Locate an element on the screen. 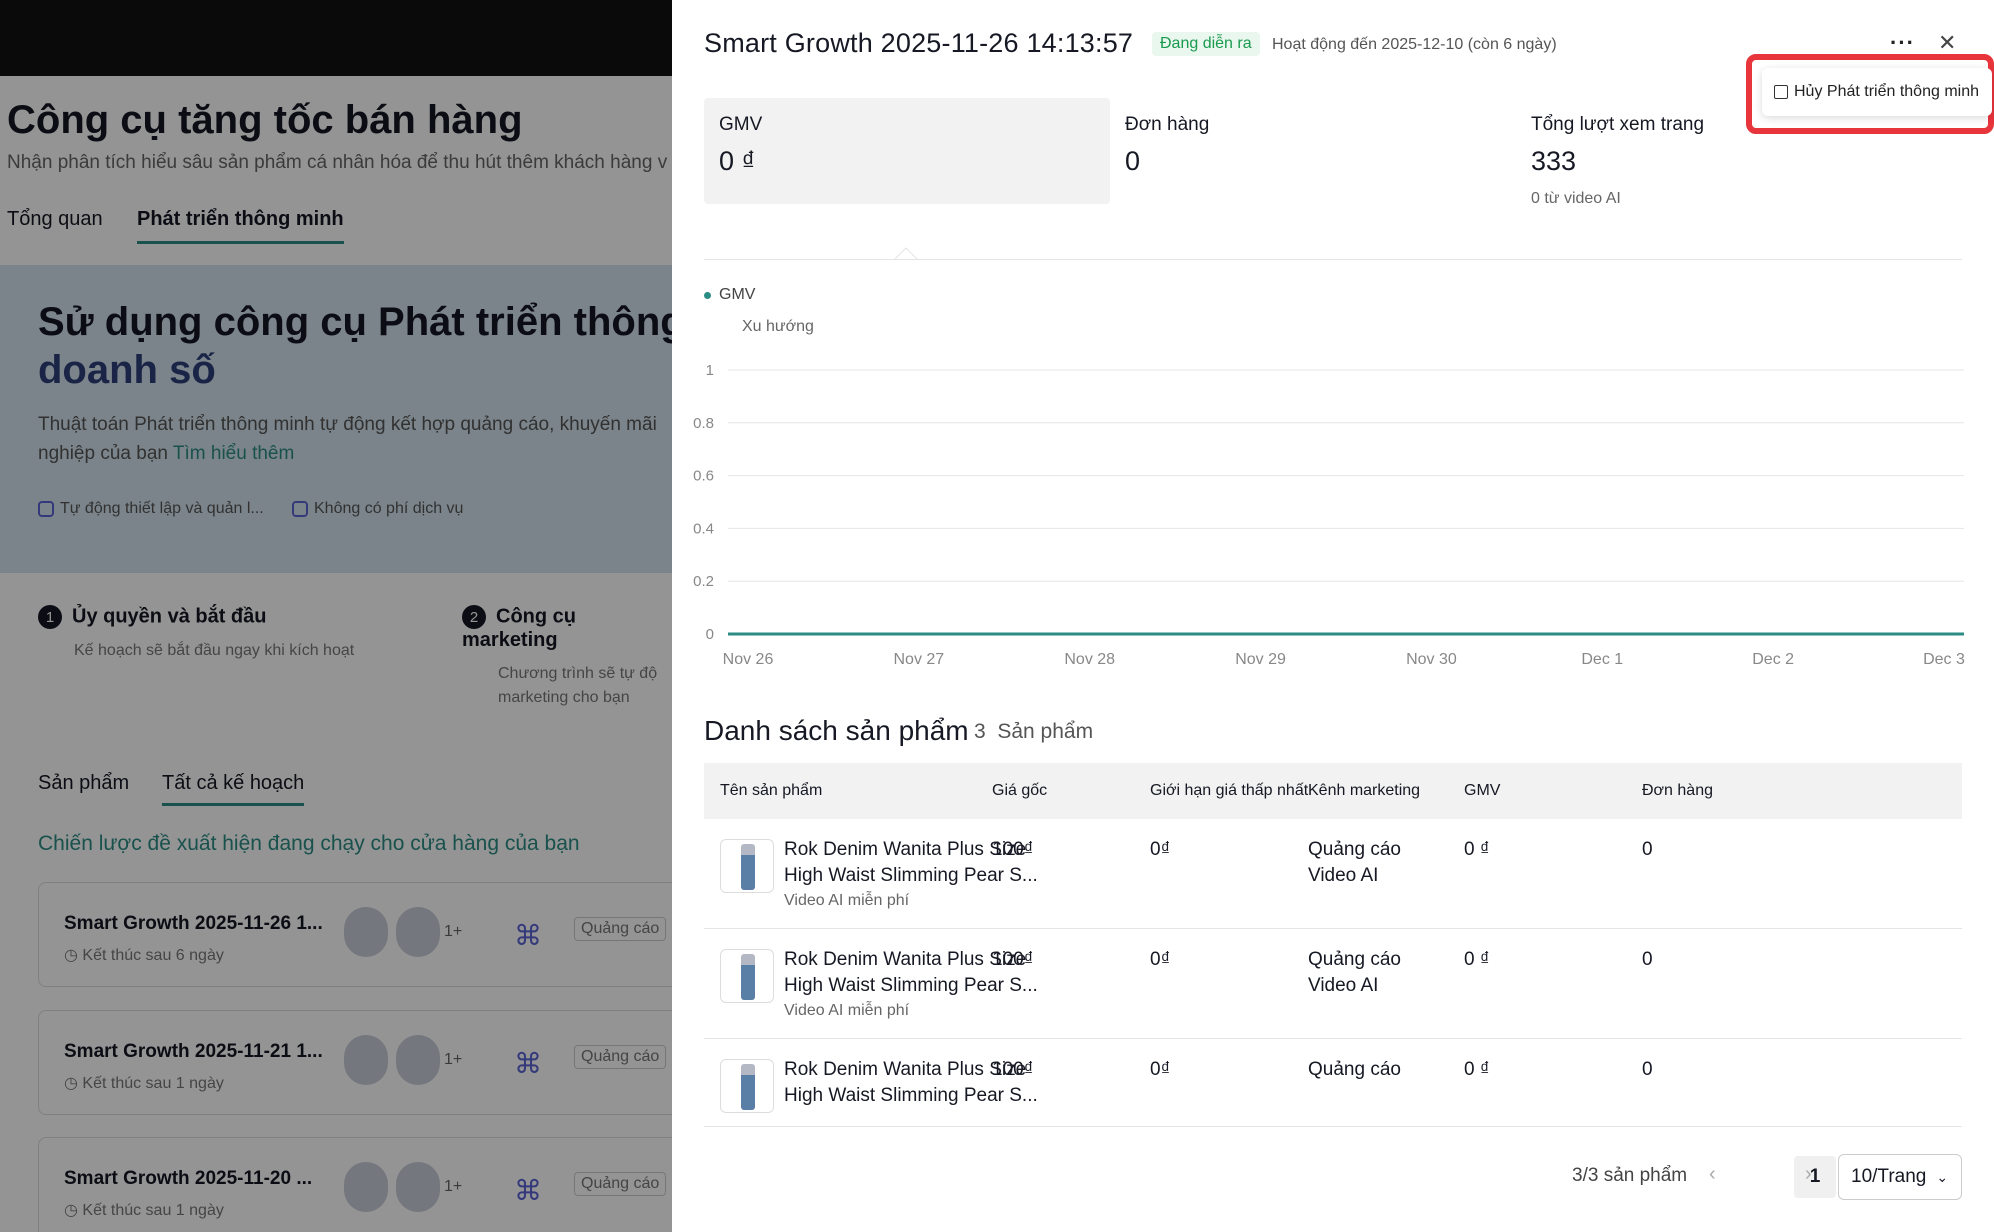 The height and width of the screenshot is (1232, 1994). page-title: Công cụ tăng tốc bán hàng is located at coordinates (265, 120).